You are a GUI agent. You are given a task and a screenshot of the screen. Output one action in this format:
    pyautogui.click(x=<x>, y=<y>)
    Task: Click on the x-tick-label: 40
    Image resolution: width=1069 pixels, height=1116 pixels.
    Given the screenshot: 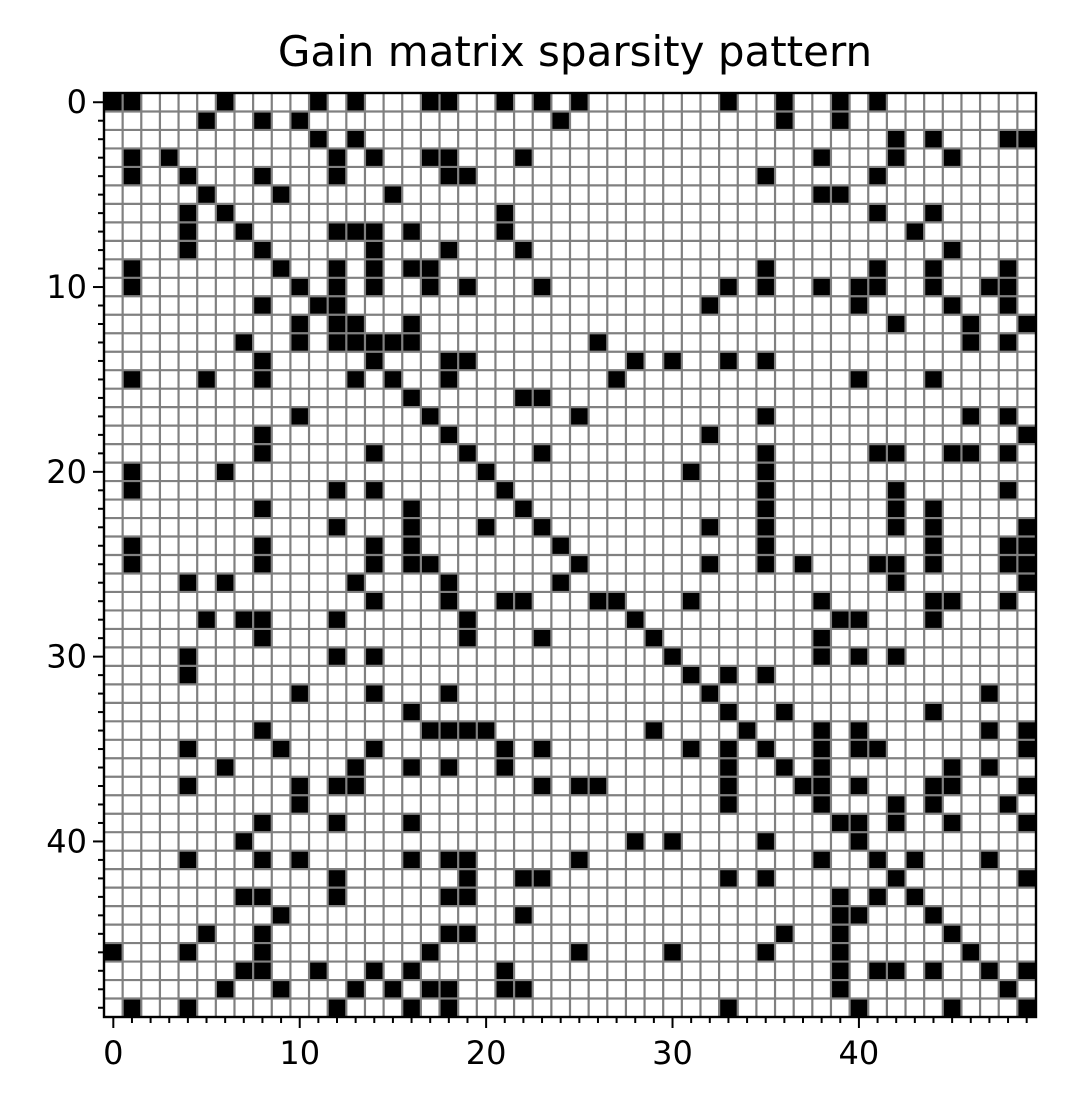 What is the action you would take?
    pyautogui.click(x=859, y=1053)
    